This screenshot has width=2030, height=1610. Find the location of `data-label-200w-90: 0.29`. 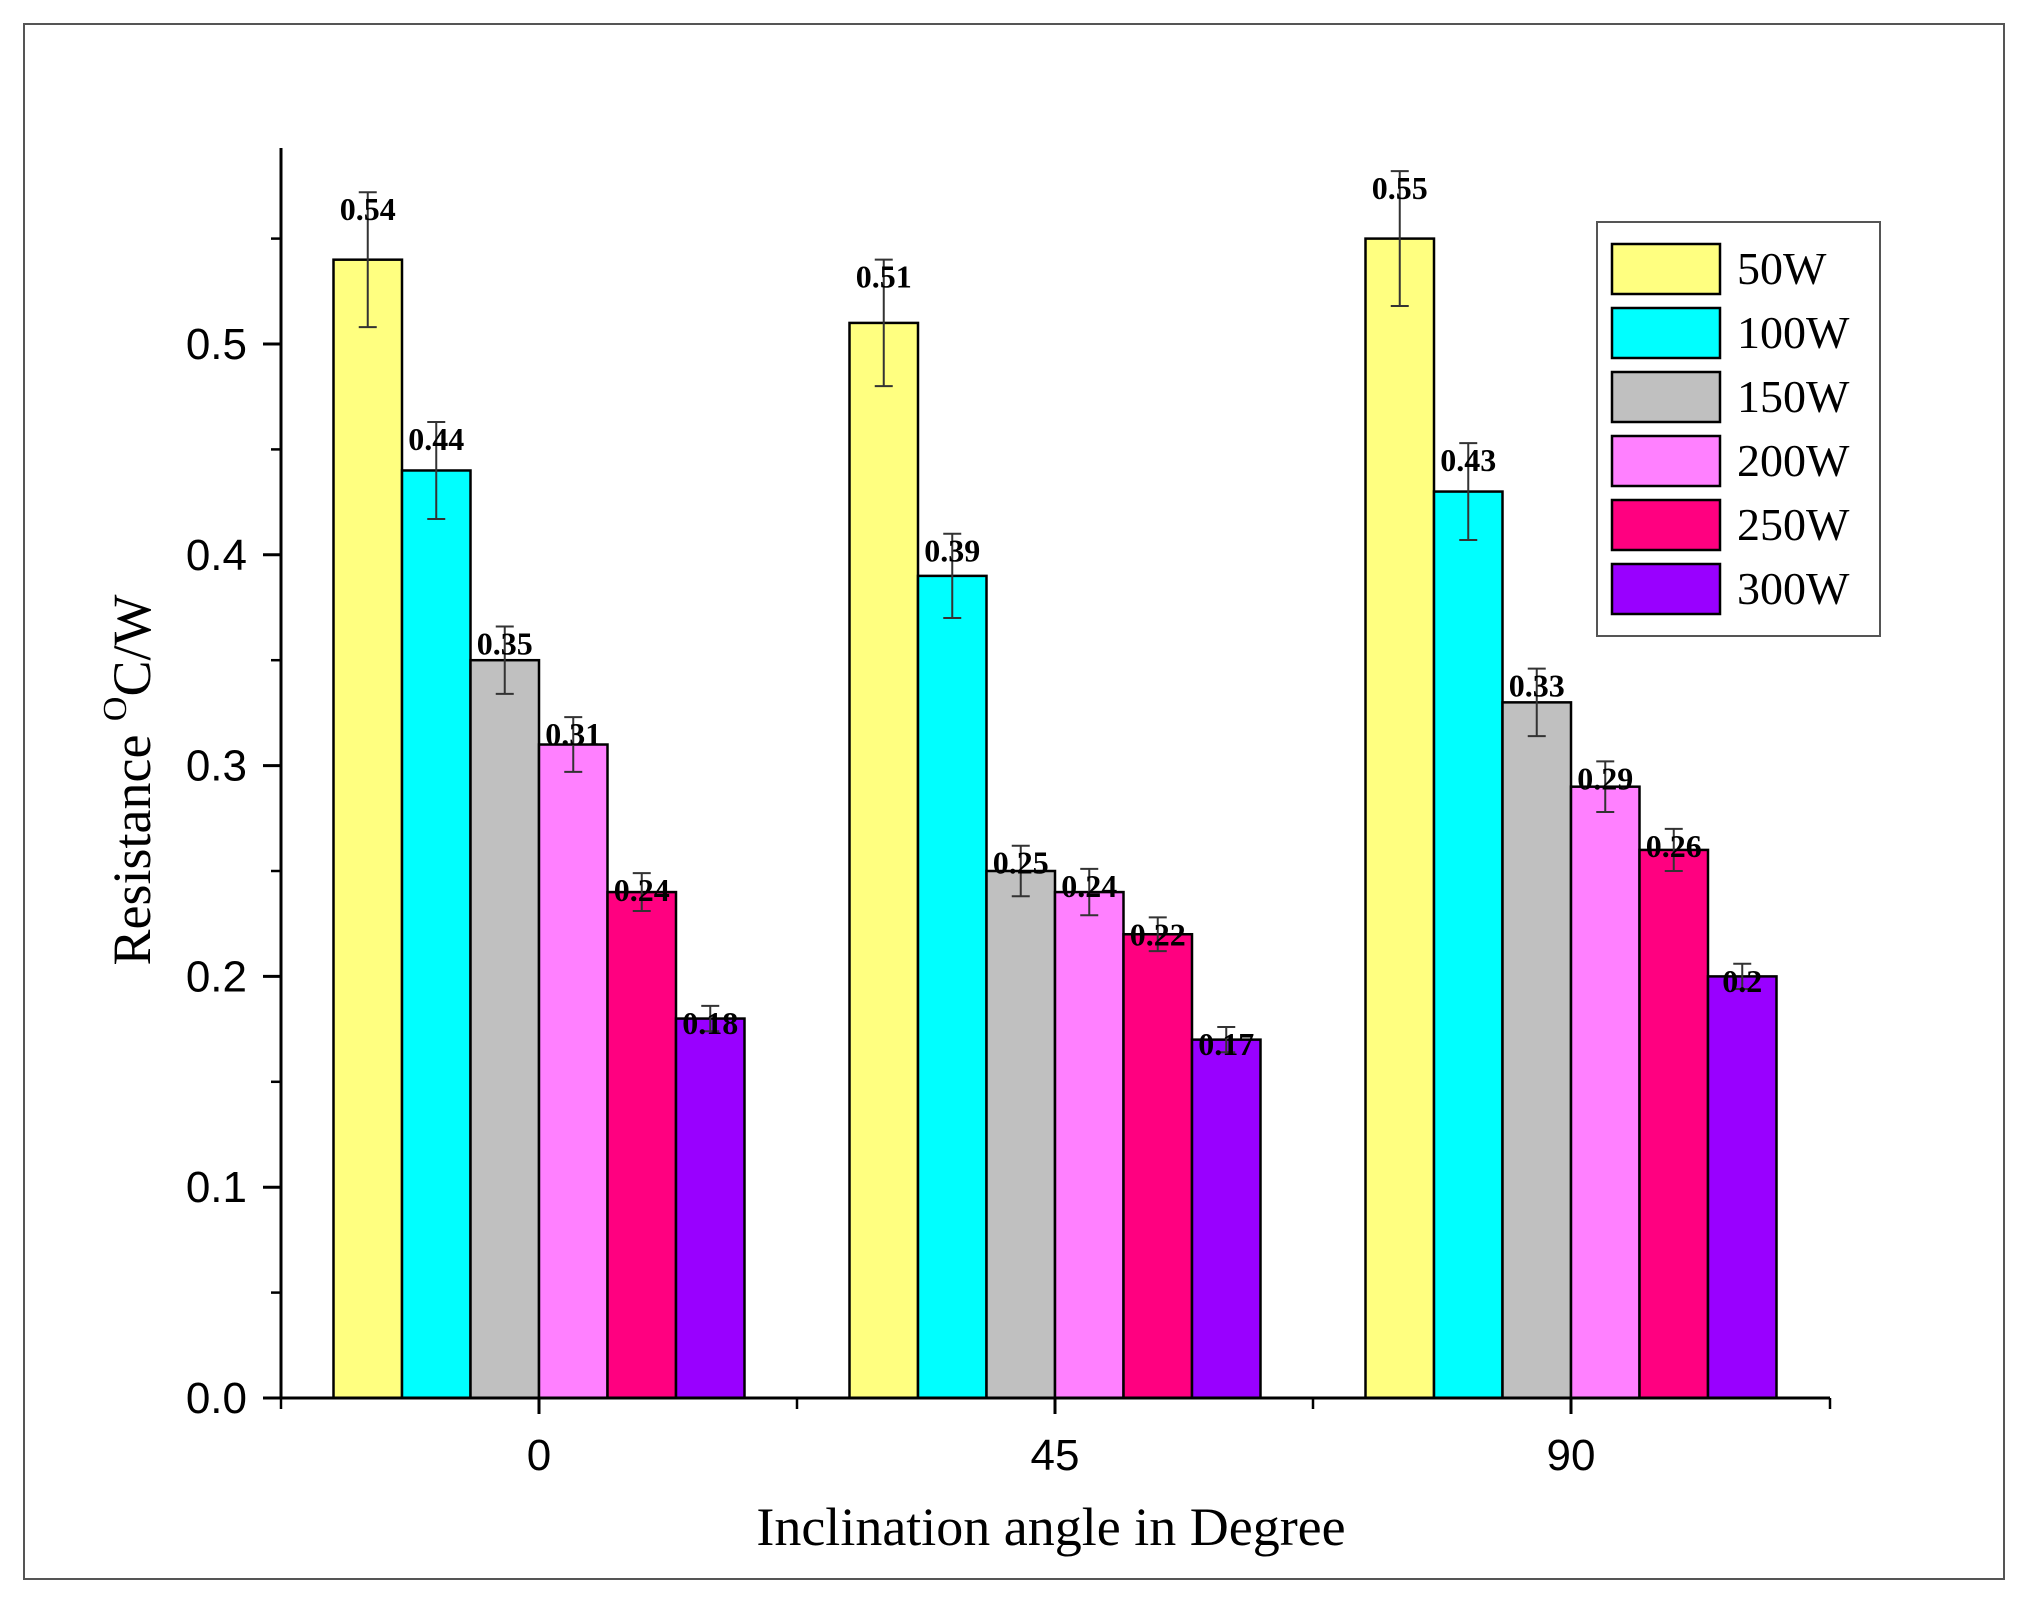

data-label-200w-90: 0.29 is located at coordinates (1605, 778).